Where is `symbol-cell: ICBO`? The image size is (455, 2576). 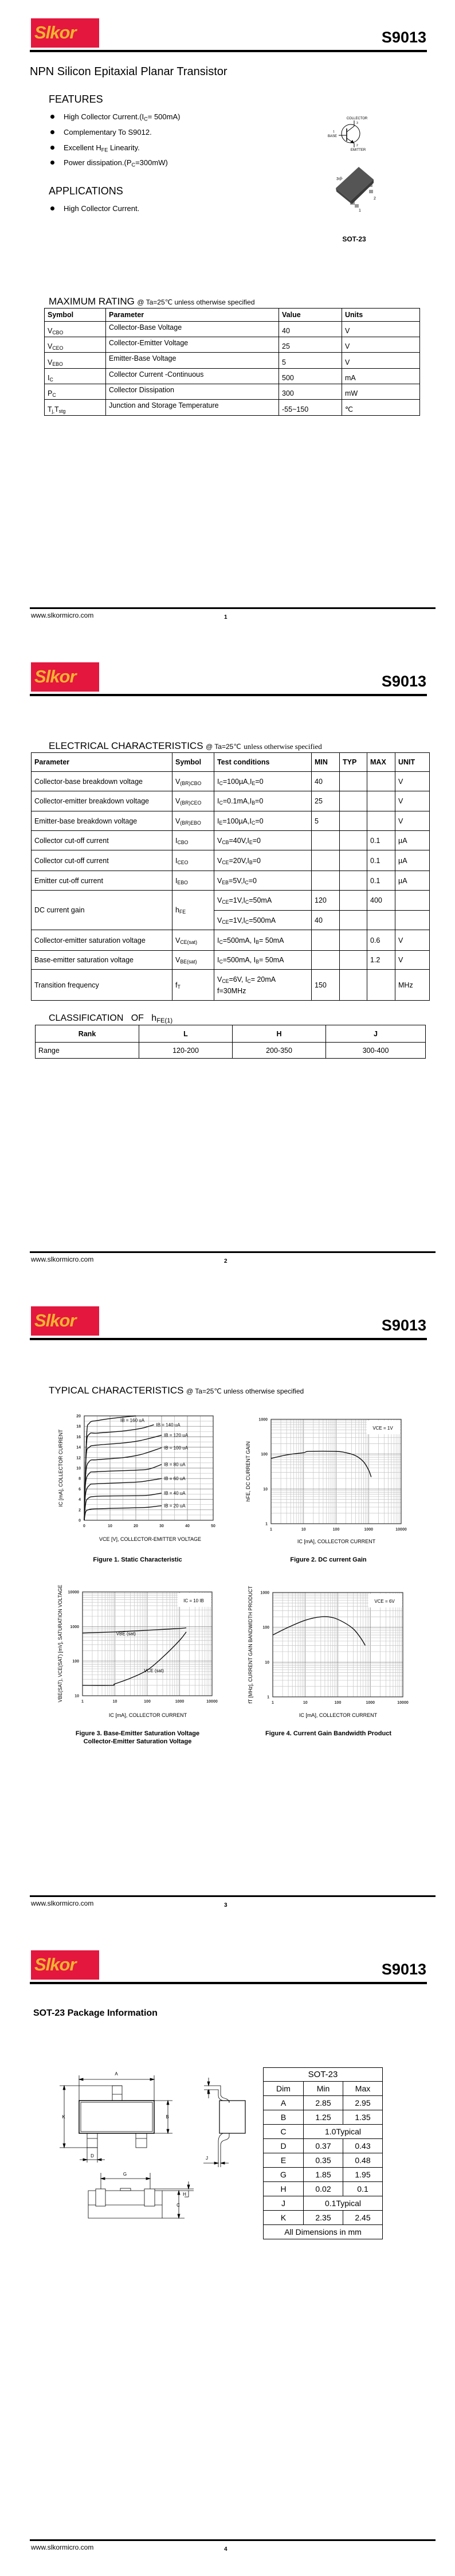 symbol-cell: ICBO is located at coordinates (193, 840).